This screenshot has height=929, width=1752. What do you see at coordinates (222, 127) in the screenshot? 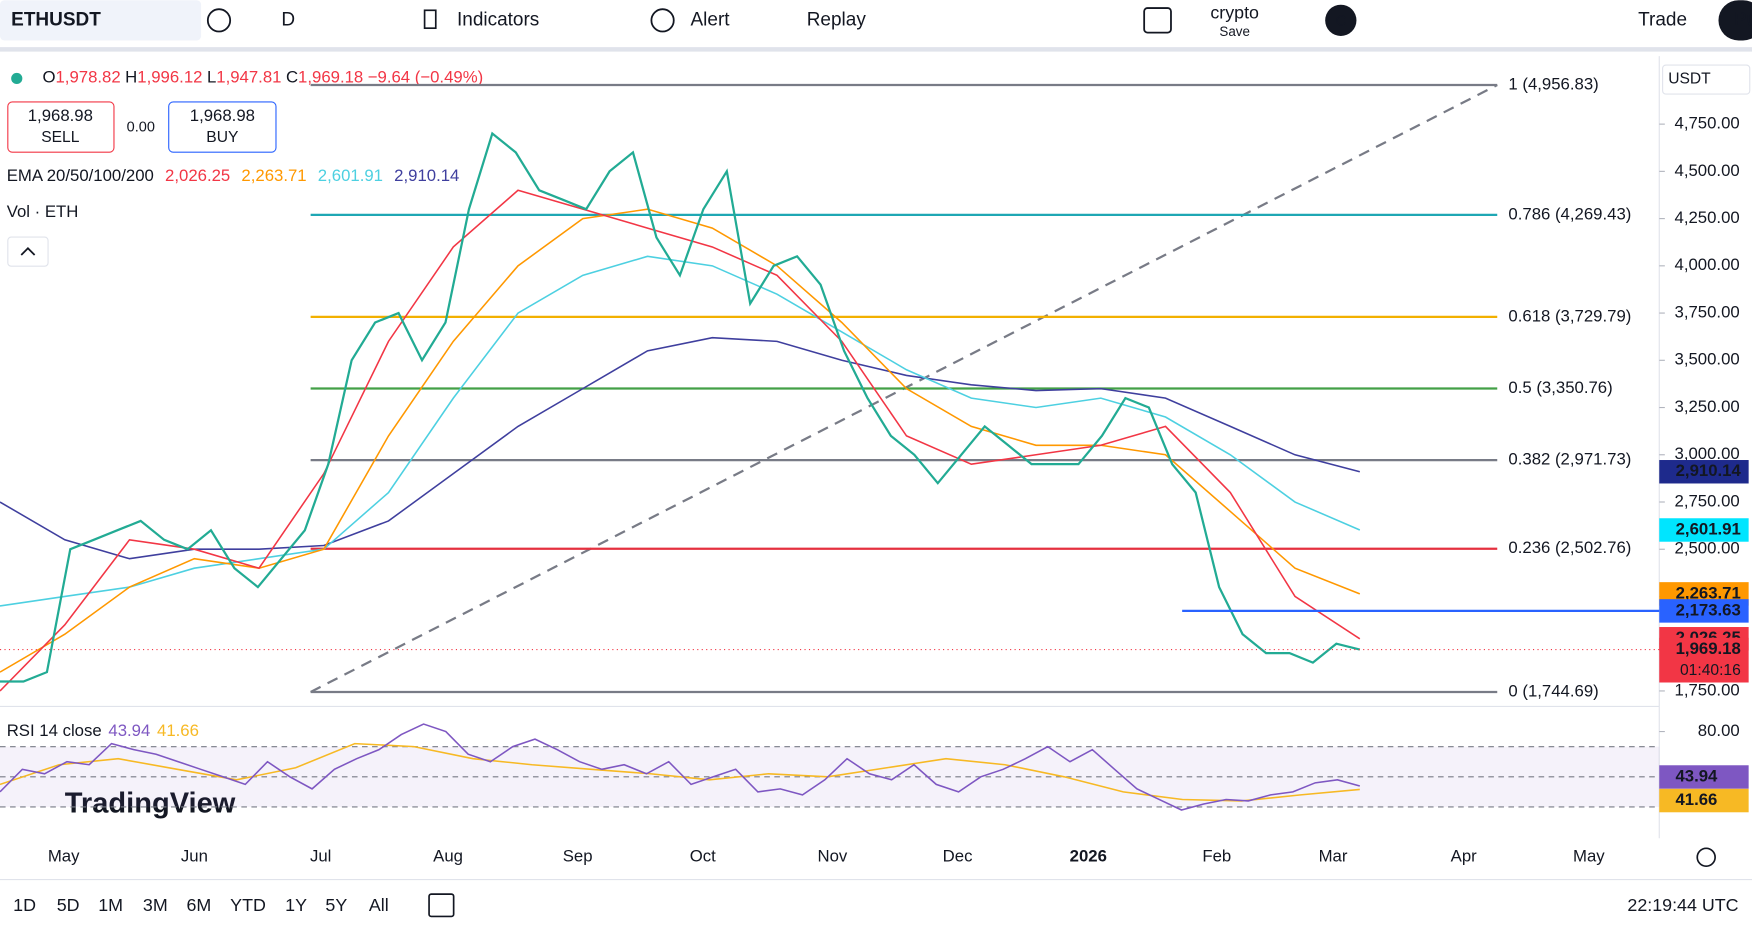
I see `buy-button` at bounding box center [222, 127].